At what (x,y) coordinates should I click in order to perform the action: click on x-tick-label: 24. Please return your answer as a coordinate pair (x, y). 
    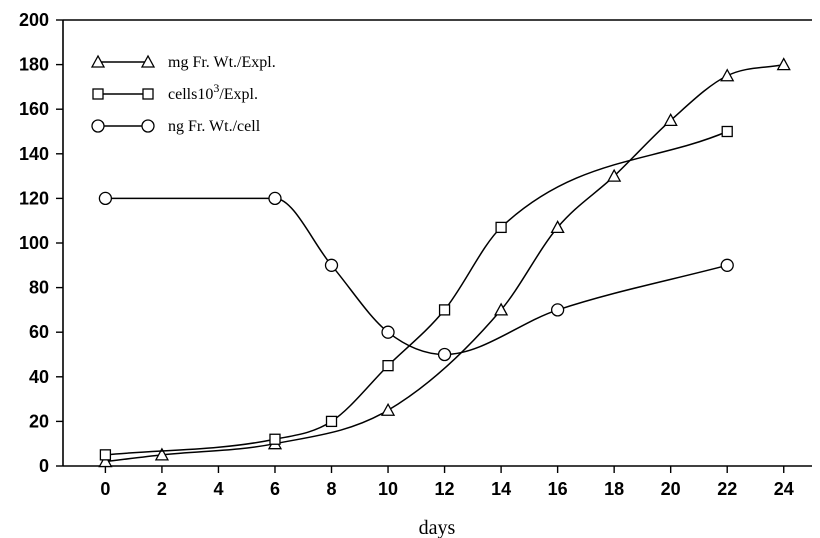
    Looking at the image, I should click on (784, 489).